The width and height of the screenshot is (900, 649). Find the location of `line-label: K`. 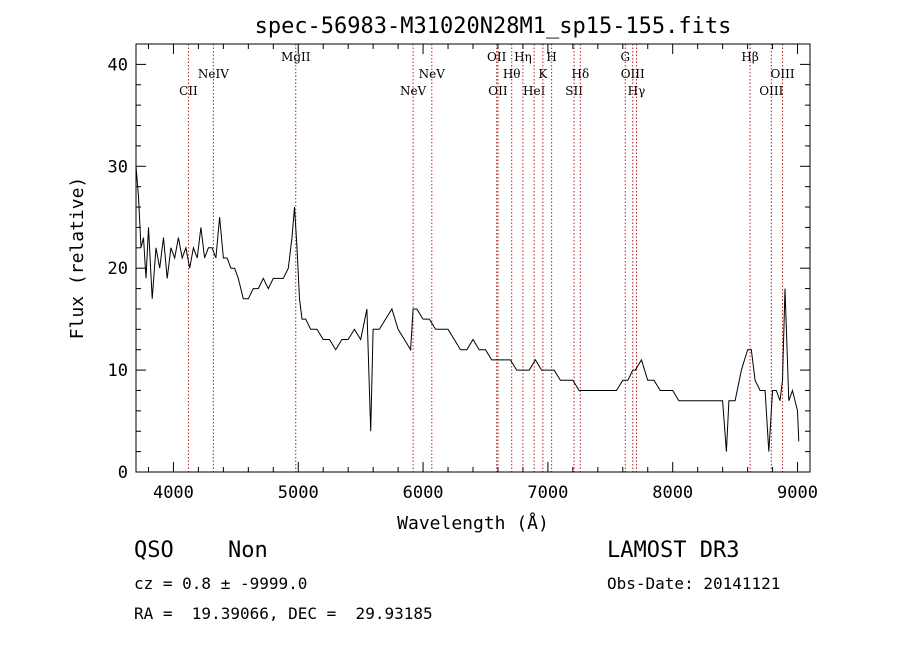

line-label: K is located at coordinates (543, 74).